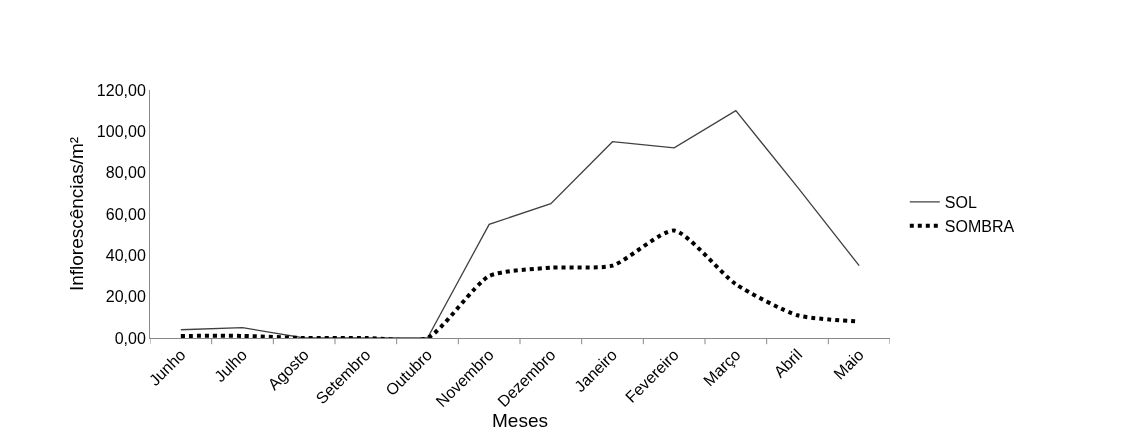 This screenshot has height=439, width=1130. What do you see at coordinates (125, 173) in the screenshot?
I see `y-tick-label: 80,00` at bounding box center [125, 173].